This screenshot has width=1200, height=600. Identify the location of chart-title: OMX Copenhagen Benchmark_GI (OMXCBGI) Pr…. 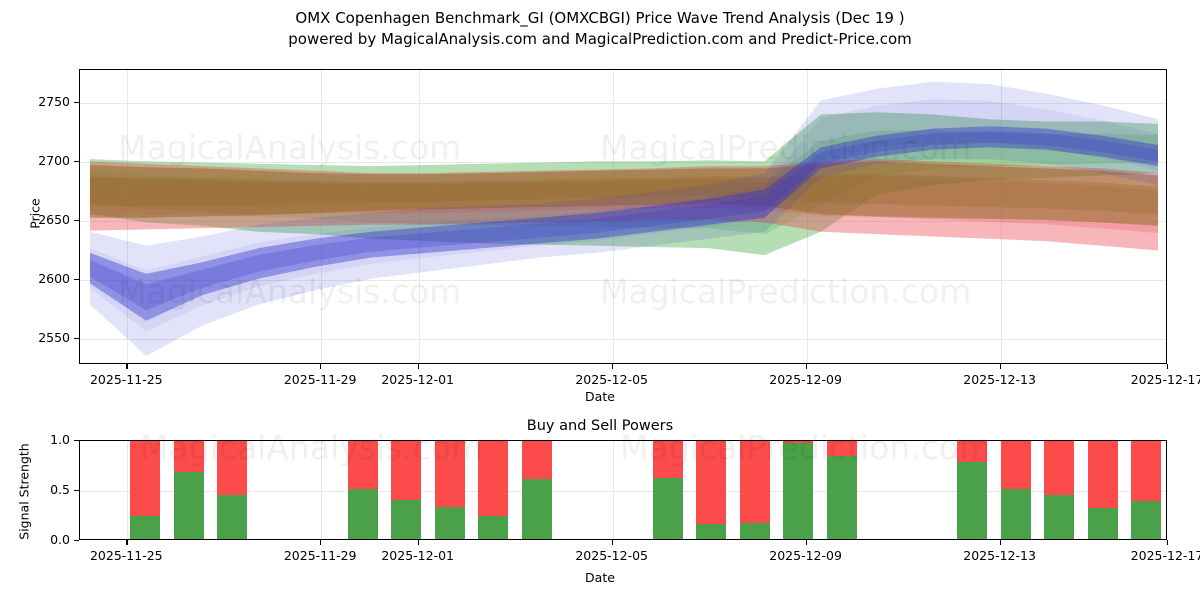
(600, 29).